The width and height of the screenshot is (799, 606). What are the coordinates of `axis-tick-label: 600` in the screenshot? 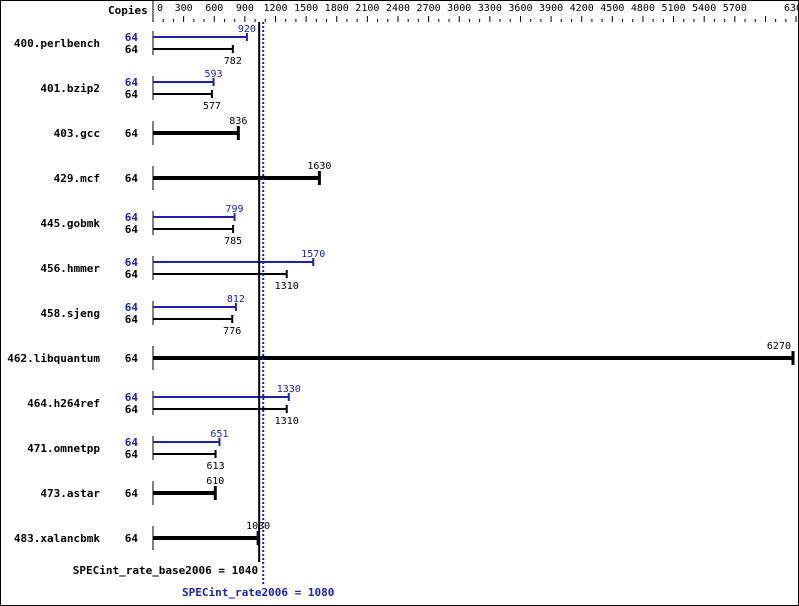 It's located at (214, 8).